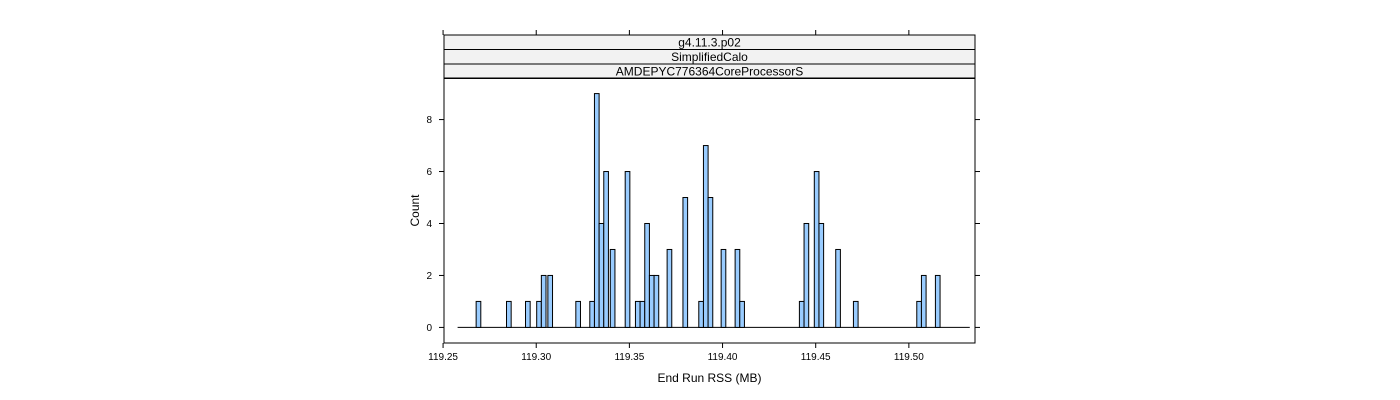 This screenshot has height=400, width=1400. I want to click on x-tick-label: 119.40, so click(723, 357).